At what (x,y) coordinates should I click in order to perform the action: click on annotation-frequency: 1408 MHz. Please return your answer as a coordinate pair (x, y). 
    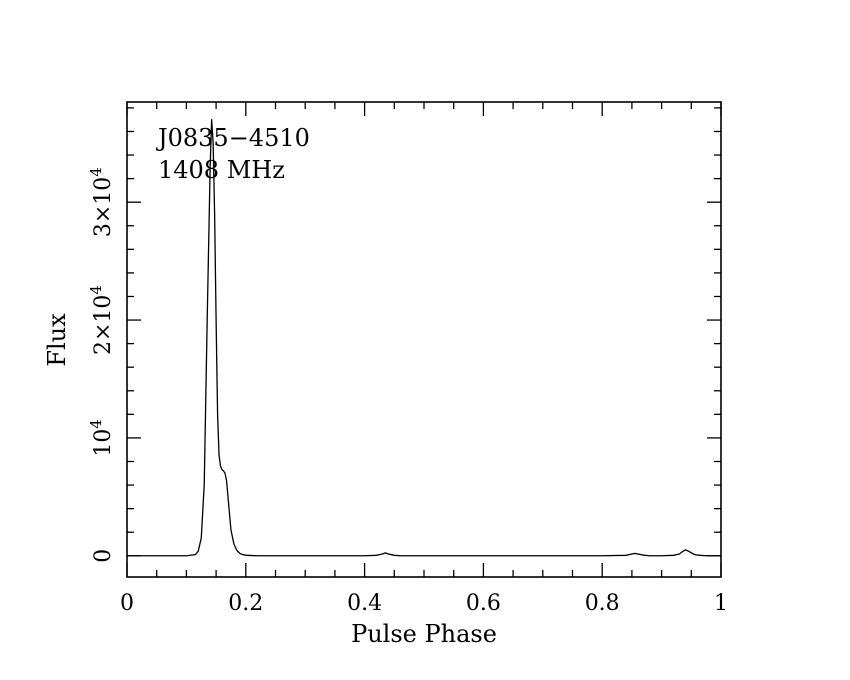
    Looking at the image, I should click on (221, 170).